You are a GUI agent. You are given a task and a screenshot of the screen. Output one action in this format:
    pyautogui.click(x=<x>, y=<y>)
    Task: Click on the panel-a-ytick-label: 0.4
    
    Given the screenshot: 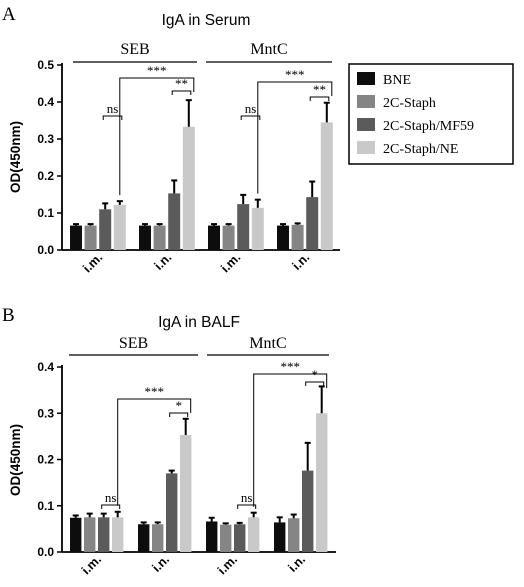 What is the action you would take?
    pyautogui.click(x=45, y=102)
    